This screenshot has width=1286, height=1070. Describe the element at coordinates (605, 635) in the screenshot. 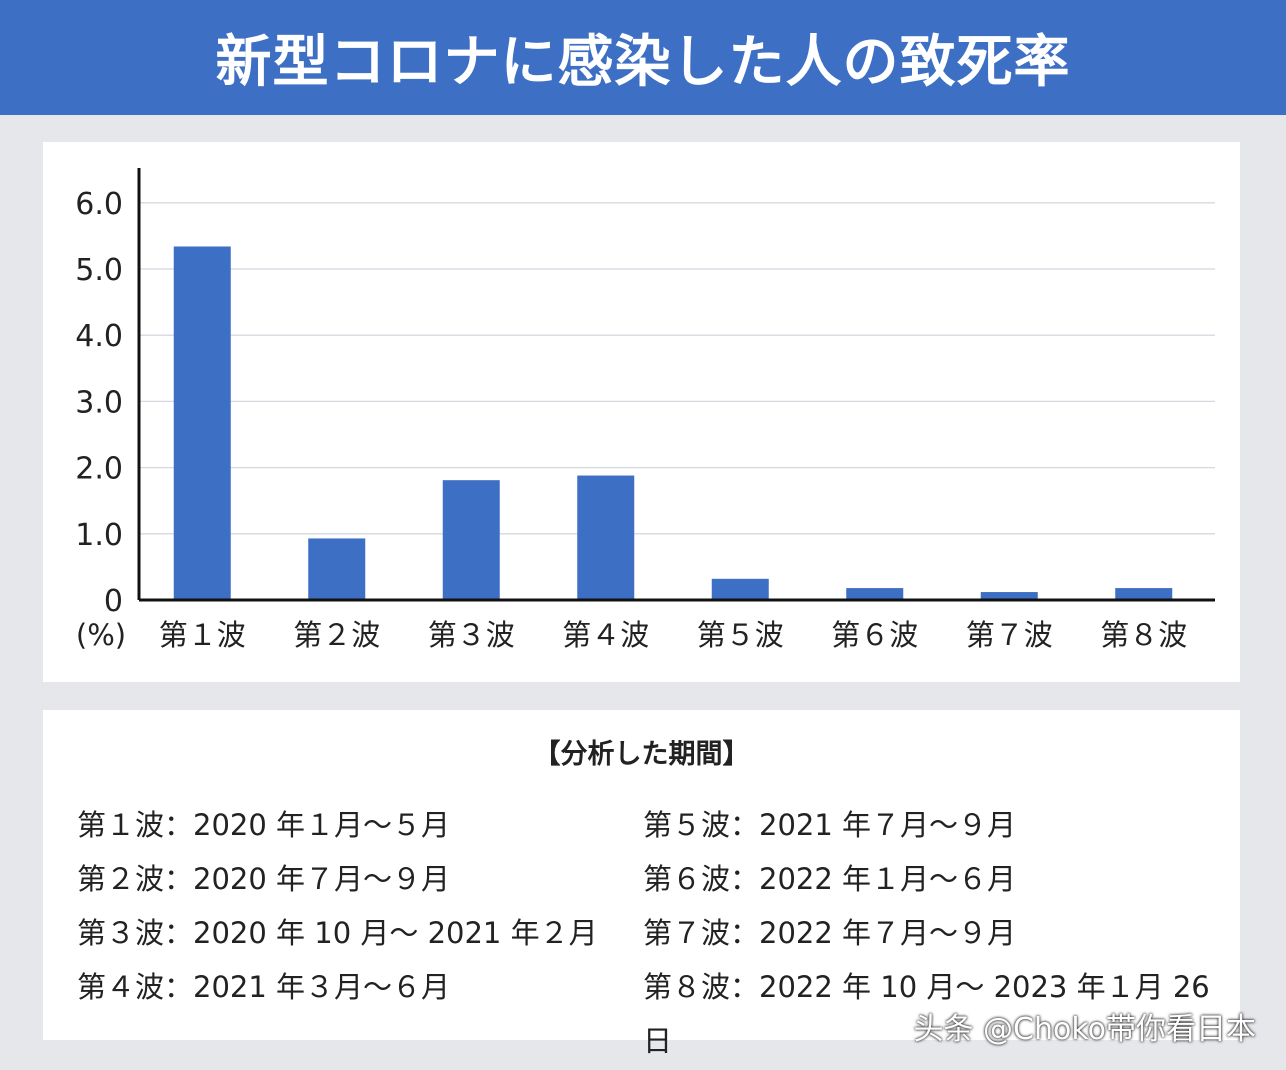

I see `x-tick-label: 第４波` at that location.